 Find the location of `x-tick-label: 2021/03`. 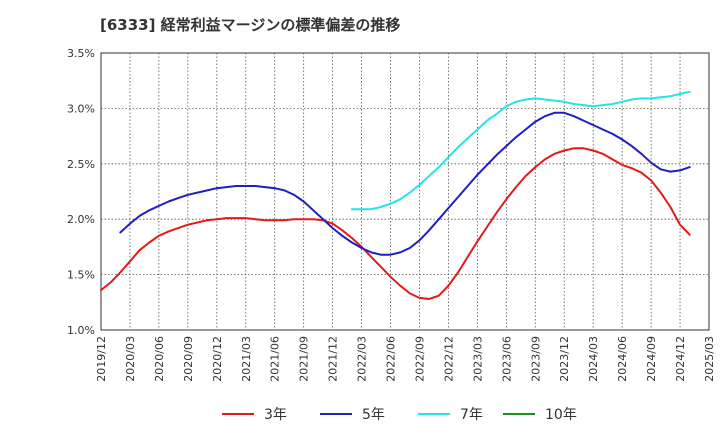

x-tick-label: 2021/03 is located at coordinates (246, 359).